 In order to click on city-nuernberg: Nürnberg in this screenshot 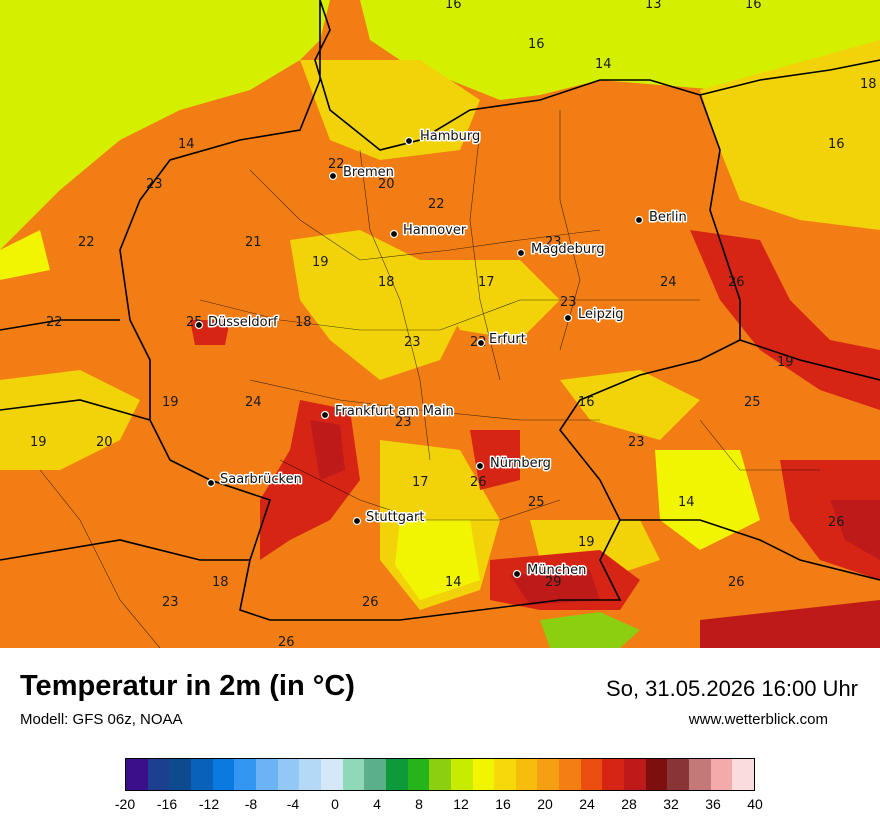, I will do `click(513, 464)`.